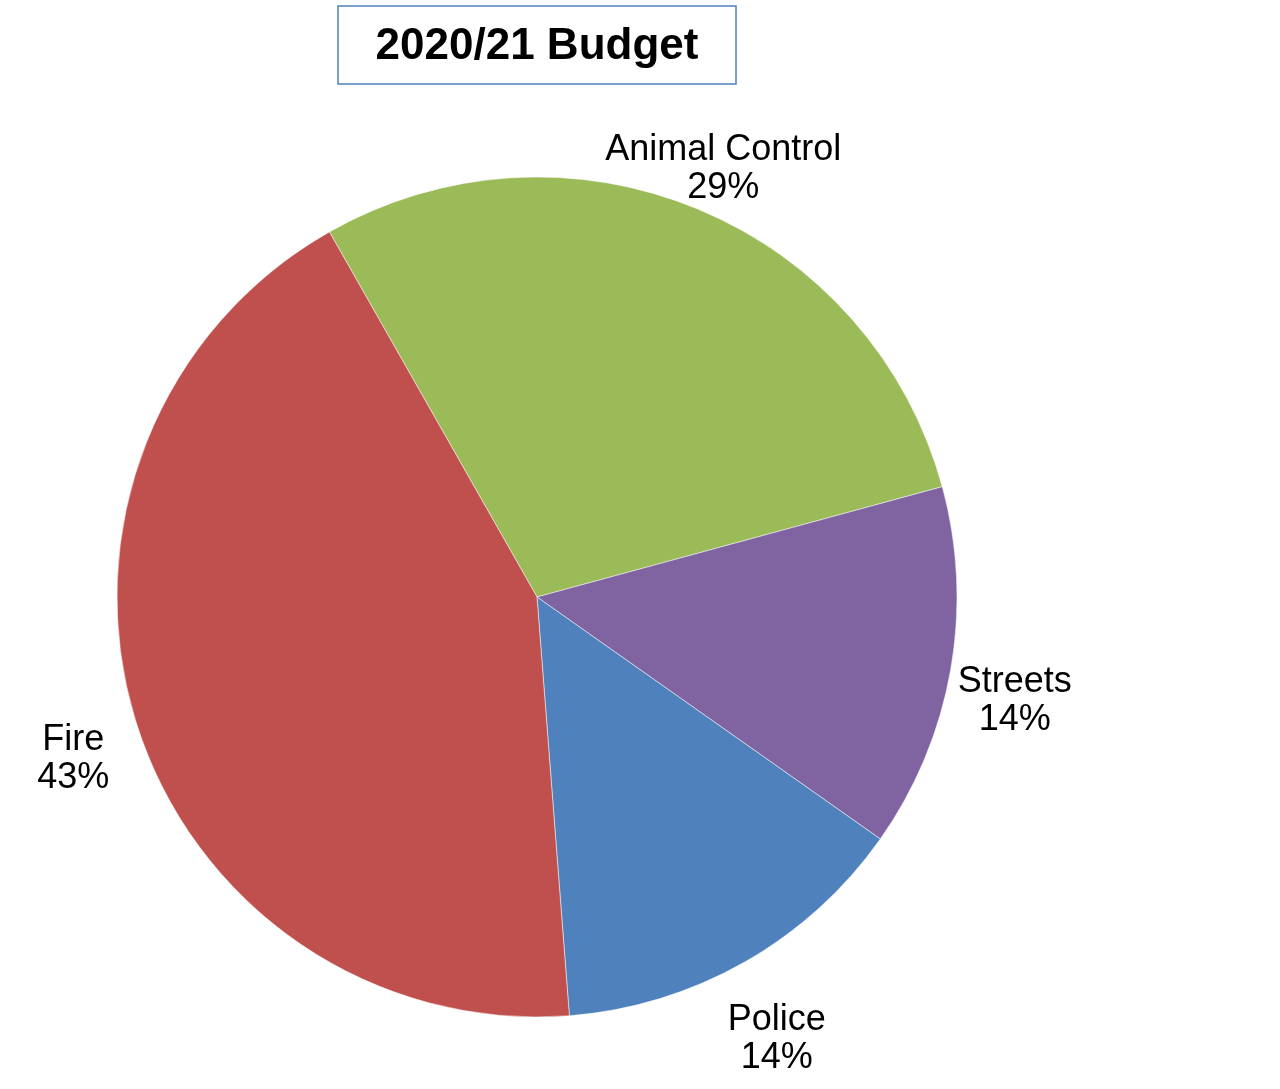 The width and height of the screenshot is (1280, 1089). I want to click on chart-title: 2020/21 Budget, so click(537, 43).